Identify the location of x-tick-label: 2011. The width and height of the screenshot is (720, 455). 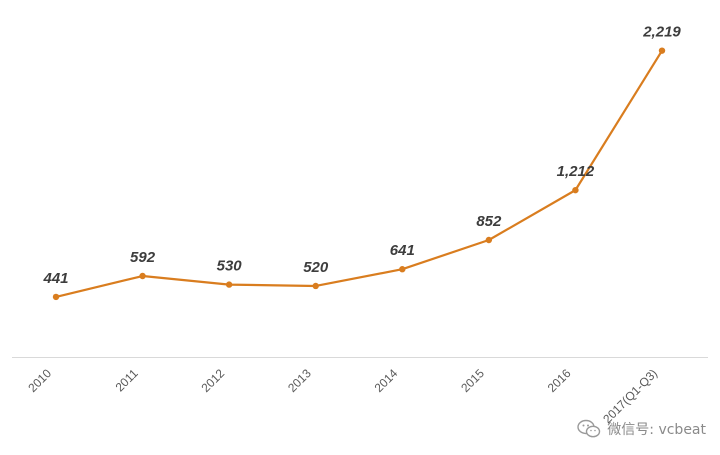
(127, 380).